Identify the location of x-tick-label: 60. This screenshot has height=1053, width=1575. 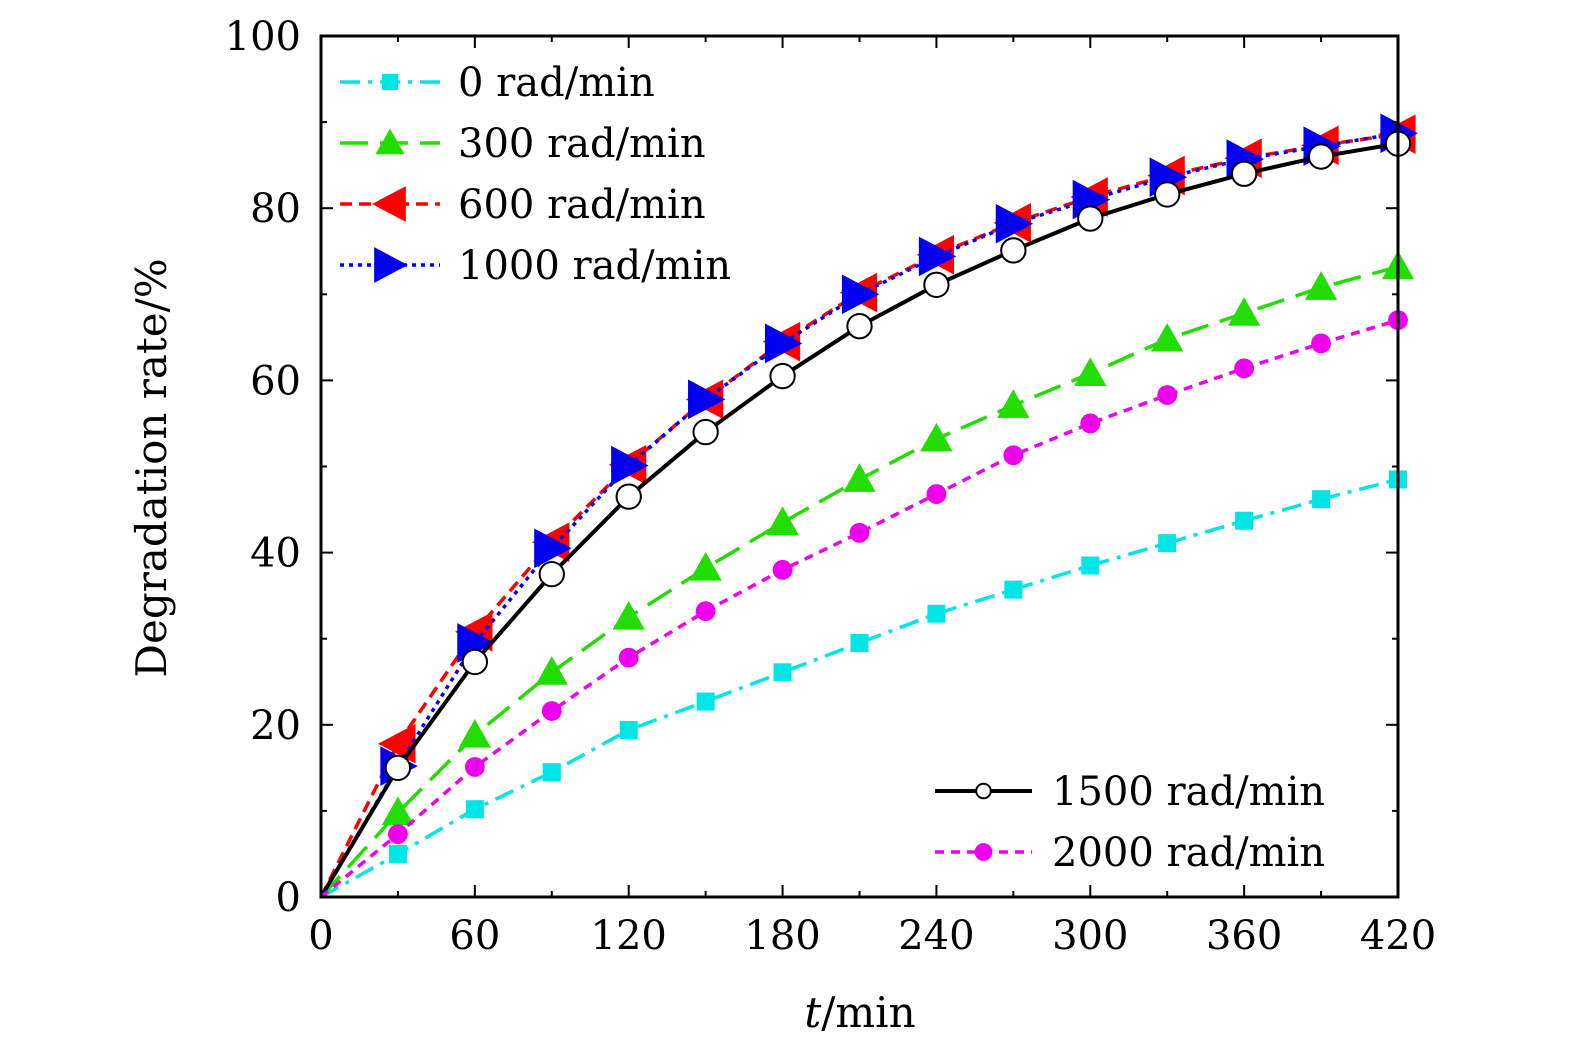
(474, 936).